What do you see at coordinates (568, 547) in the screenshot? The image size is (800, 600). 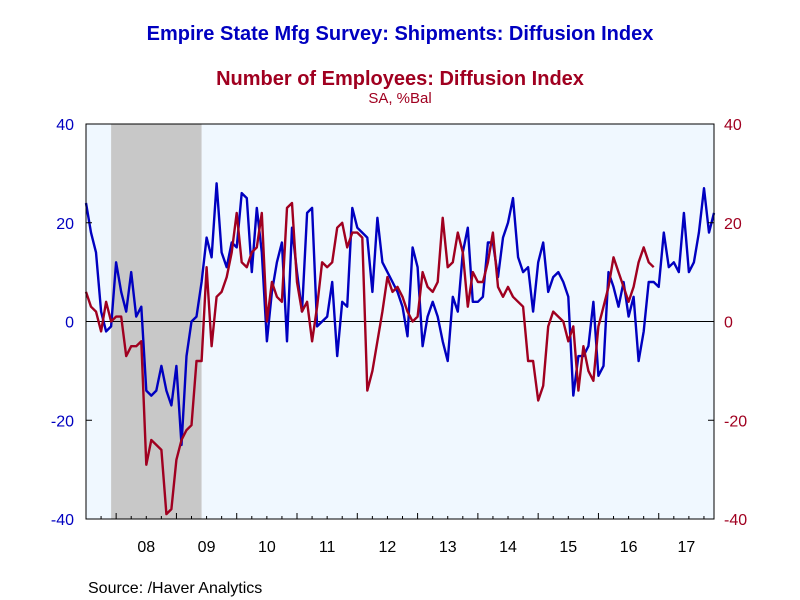 I see `x-tick-label: 15` at bounding box center [568, 547].